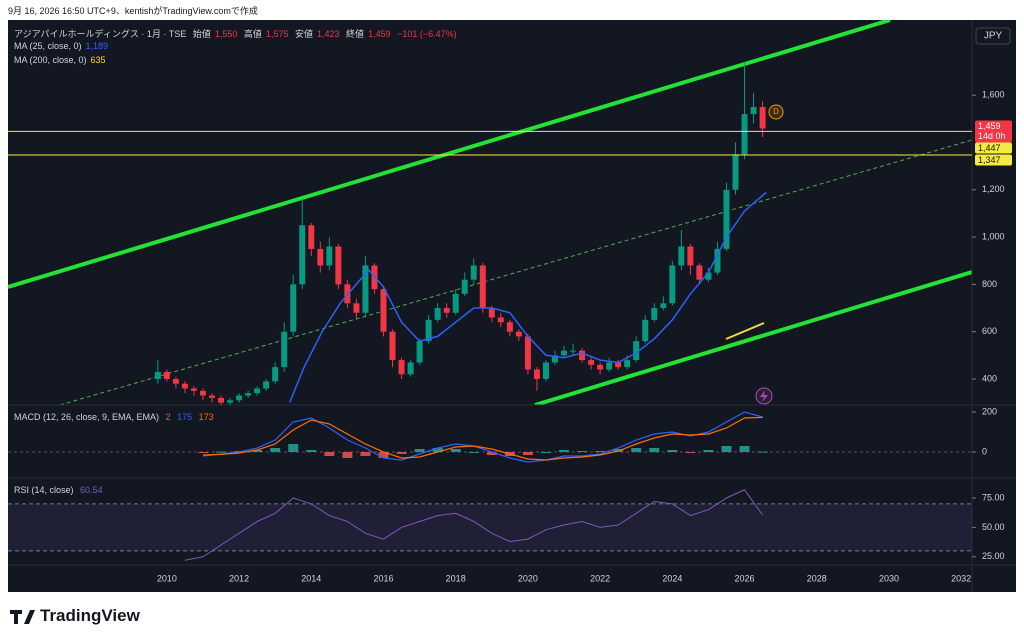 Image resolution: width=1024 pixels, height=641 pixels. I want to click on dividend-badge-letter: D, so click(776, 111).